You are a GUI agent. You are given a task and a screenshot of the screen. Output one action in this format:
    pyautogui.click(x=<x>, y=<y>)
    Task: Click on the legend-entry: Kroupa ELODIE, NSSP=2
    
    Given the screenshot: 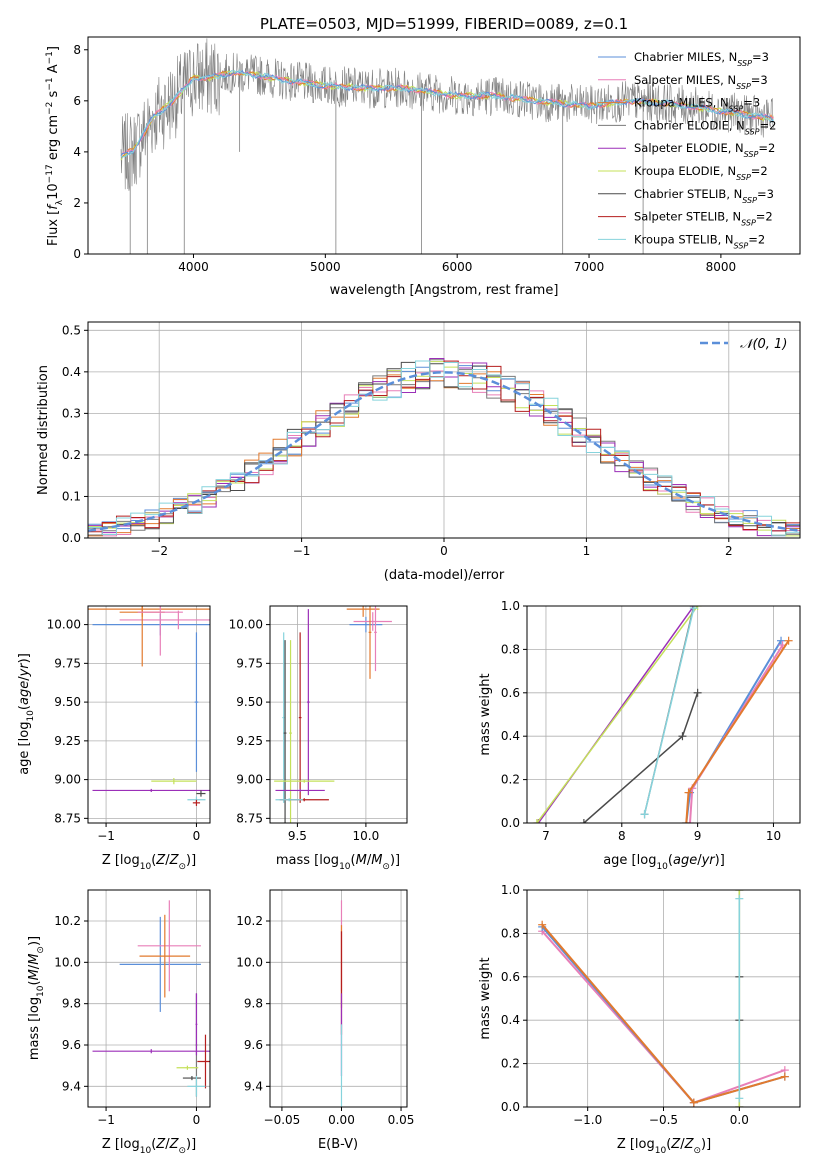 What is the action you would take?
    pyautogui.click(x=701, y=173)
    